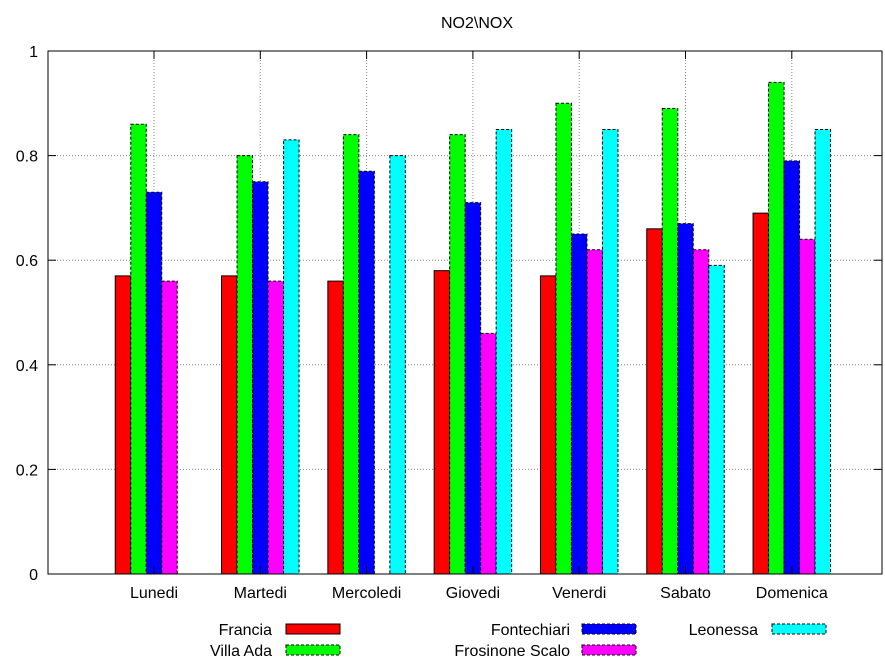  What do you see at coordinates (792, 593) in the screenshot?
I see `x-tick-label: Domenica` at bounding box center [792, 593].